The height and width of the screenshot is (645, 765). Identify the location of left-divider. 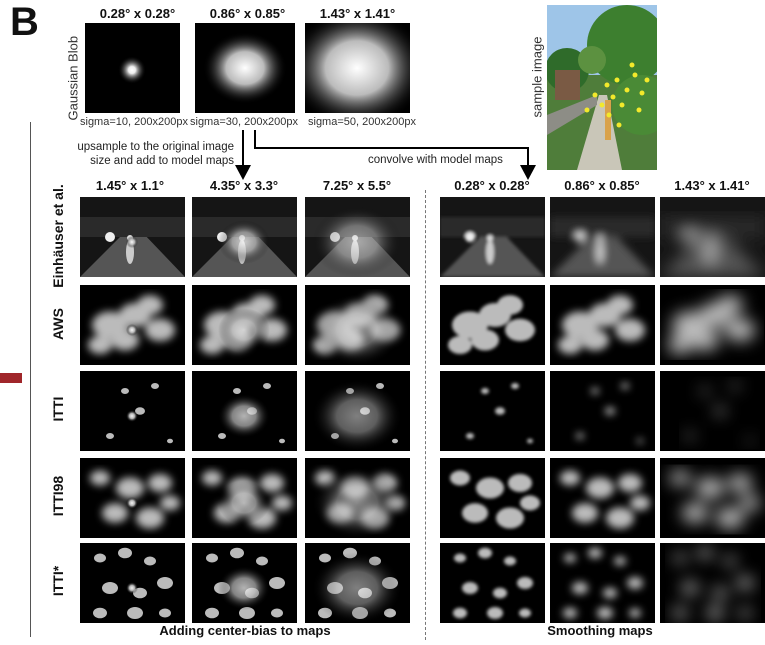
(30, 379).